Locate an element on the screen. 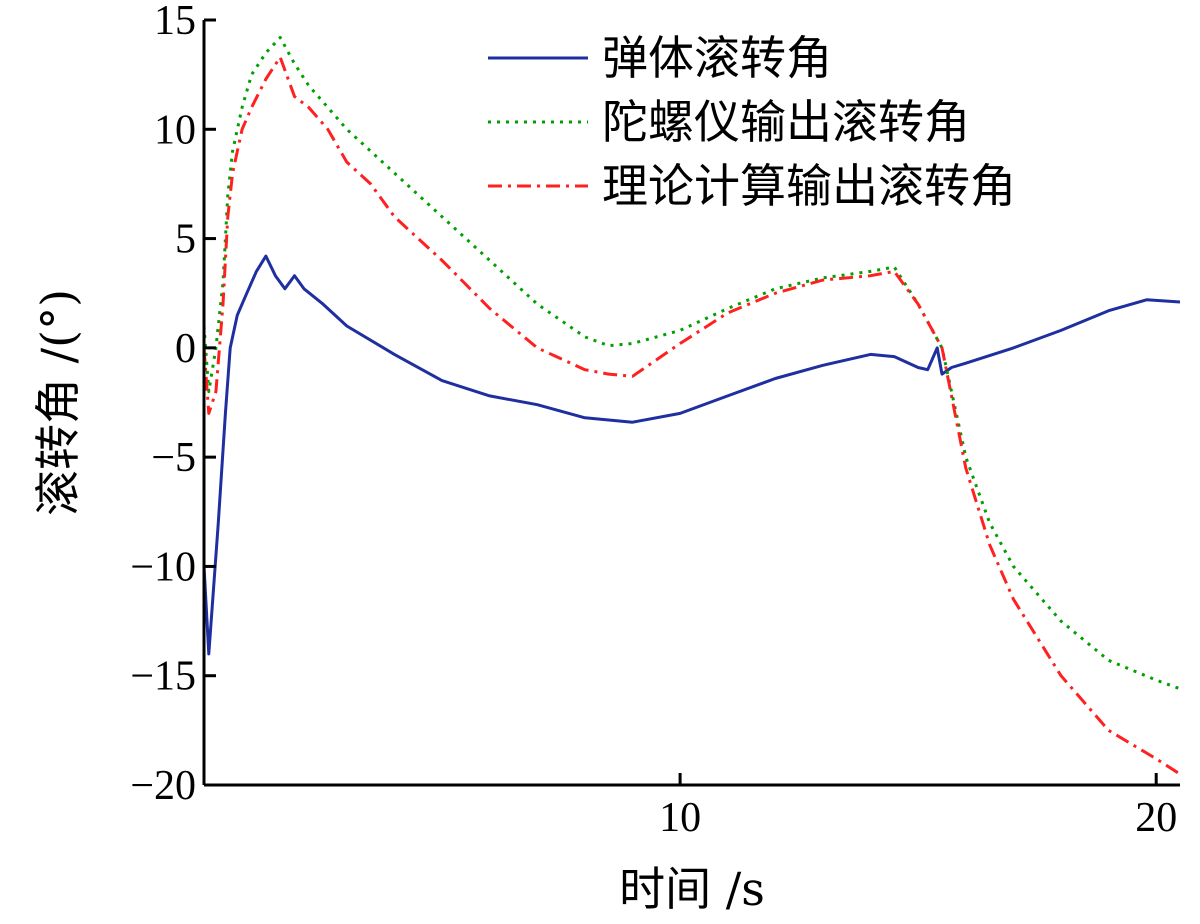 The image size is (1200, 924). y-tick-label: −5 is located at coordinates (173, 458).